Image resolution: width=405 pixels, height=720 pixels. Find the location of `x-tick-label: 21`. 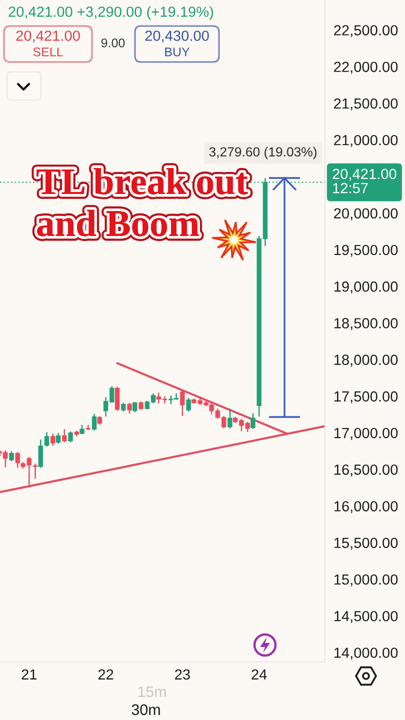

x-tick-label: 21 is located at coordinates (29, 674).